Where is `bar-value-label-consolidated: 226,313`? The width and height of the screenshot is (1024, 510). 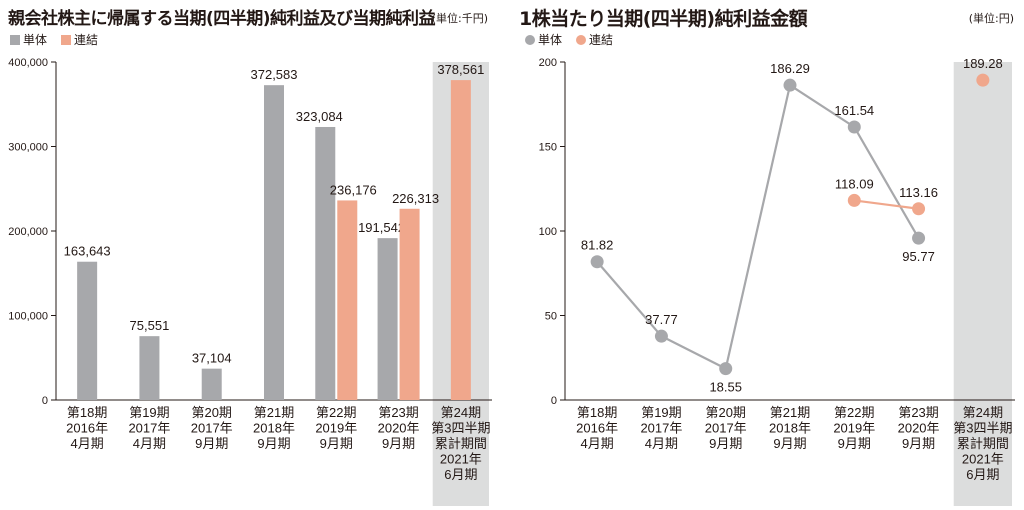
bar-value-label-consolidated: 226,313 is located at coordinates (415, 198).